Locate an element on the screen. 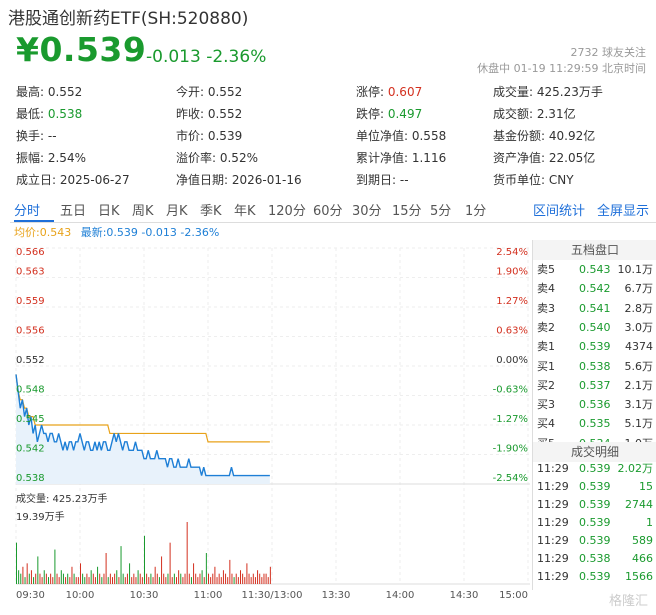  time-tick-label: 11:30/13:00 is located at coordinates (271, 595).